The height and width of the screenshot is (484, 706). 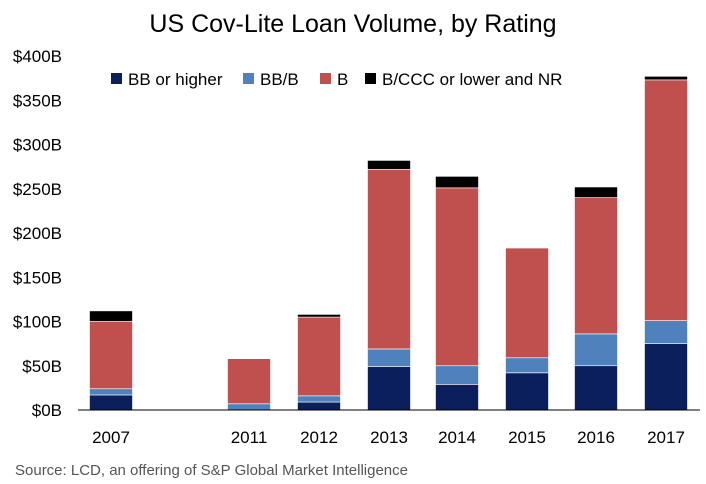 What do you see at coordinates (457, 437) in the screenshot?
I see `x-tick-label-2014: 2014` at bounding box center [457, 437].